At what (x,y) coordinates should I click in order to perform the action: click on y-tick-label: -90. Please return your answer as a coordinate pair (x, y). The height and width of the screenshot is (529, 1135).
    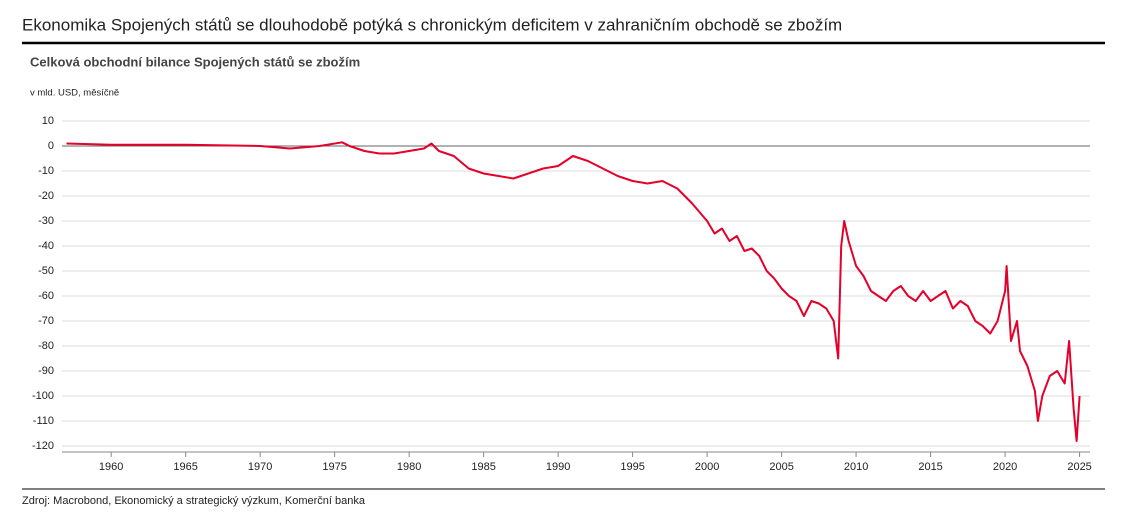
    Looking at the image, I should click on (46, 371).